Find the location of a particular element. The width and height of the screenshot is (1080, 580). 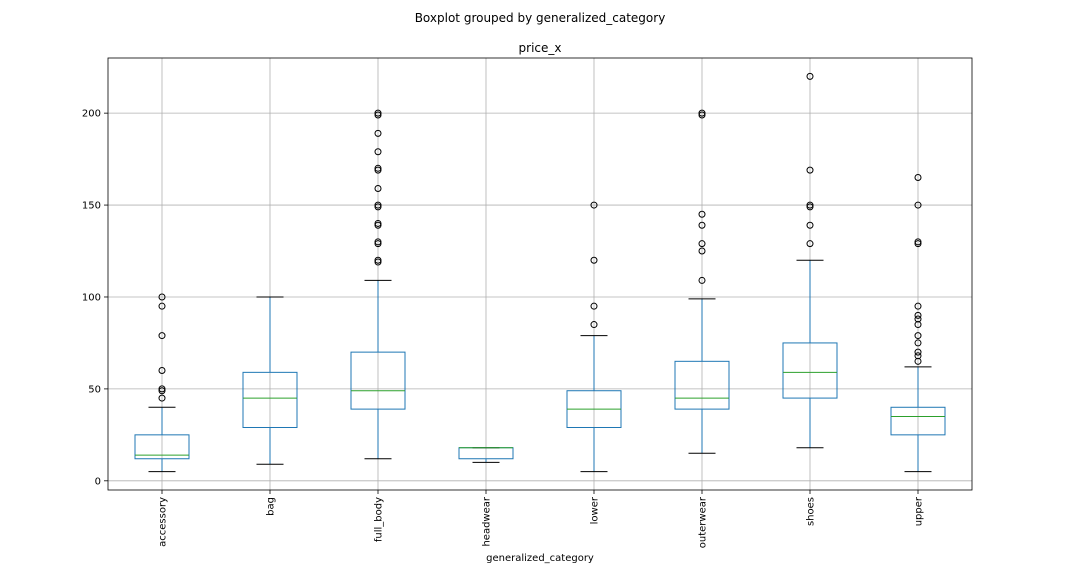

x-tick-label: accessory is located at coordinates (163, 522).